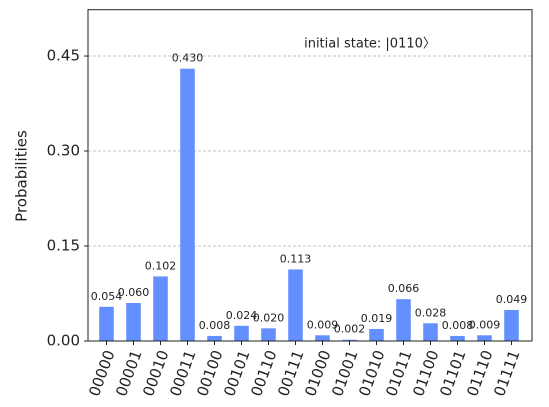 Image resolution: width=549 pixels, height=407 pixels. What do you see at coordinates (431, 312) in the screenshot?
I see `value-label: 0.028` at bounding box center [431, 312].